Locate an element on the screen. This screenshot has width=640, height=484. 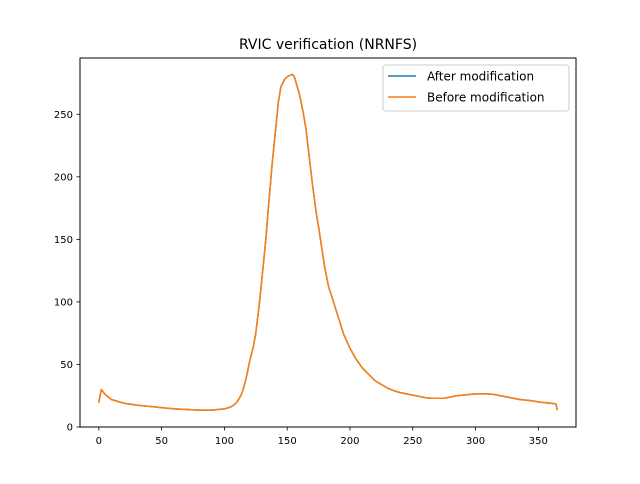
legend: After modification Before modification is located at coordinates (476, 88).